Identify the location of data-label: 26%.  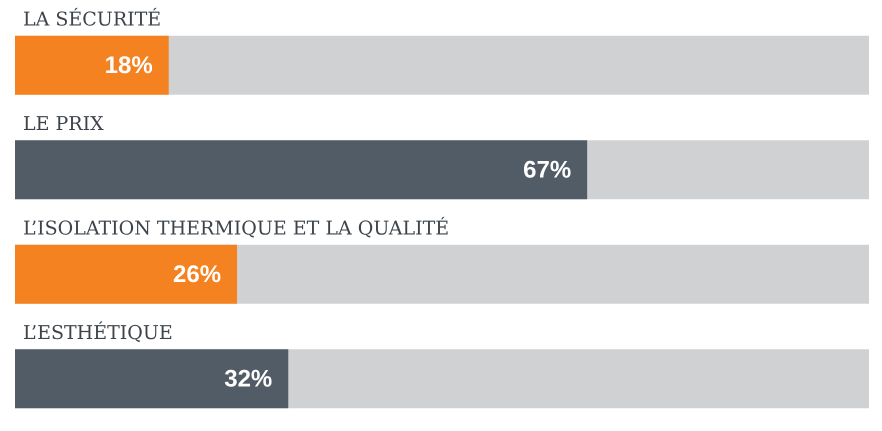
(197, 274).